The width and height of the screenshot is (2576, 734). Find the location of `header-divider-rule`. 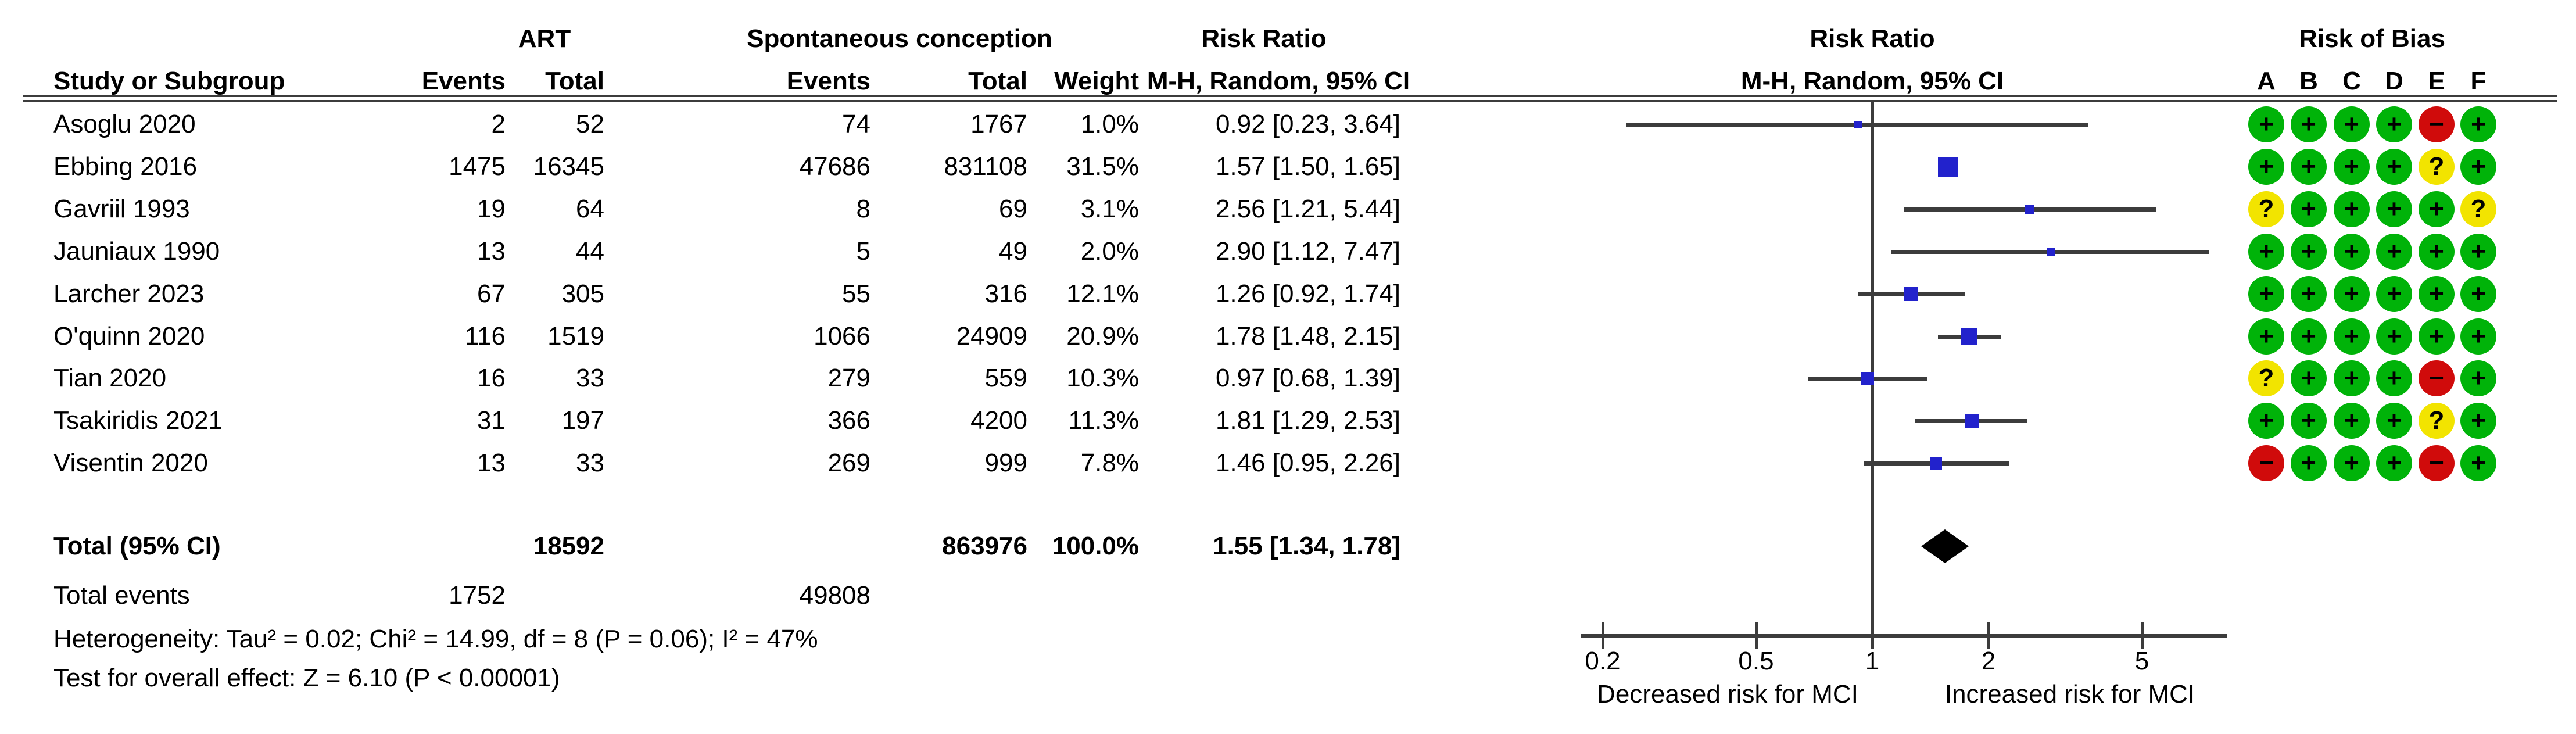

header-divider-rule is located at coordinates (1290, 99).